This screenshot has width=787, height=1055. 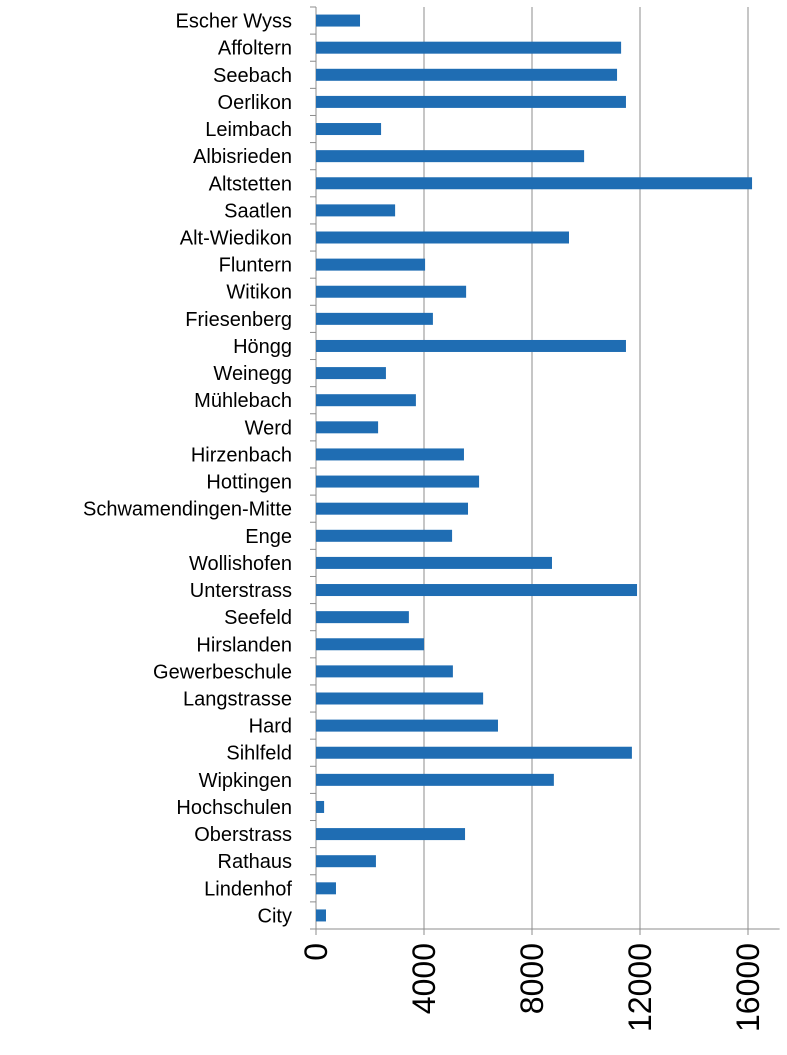 What do you see at coordinates (241, 455) in the screenshot?
I see `y-tick-label: Hirzenbach` at bounding box center [241, 455].